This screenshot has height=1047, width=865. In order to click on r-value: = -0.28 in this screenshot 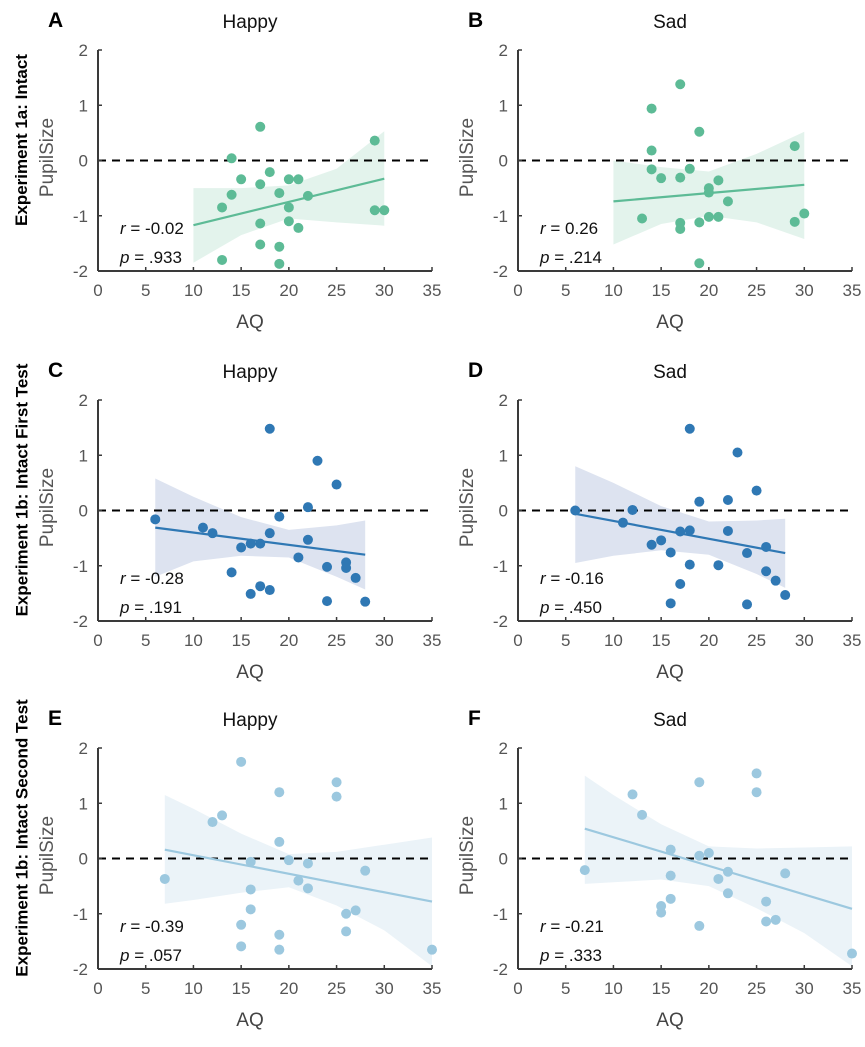, I will do `click(155, 578)`.